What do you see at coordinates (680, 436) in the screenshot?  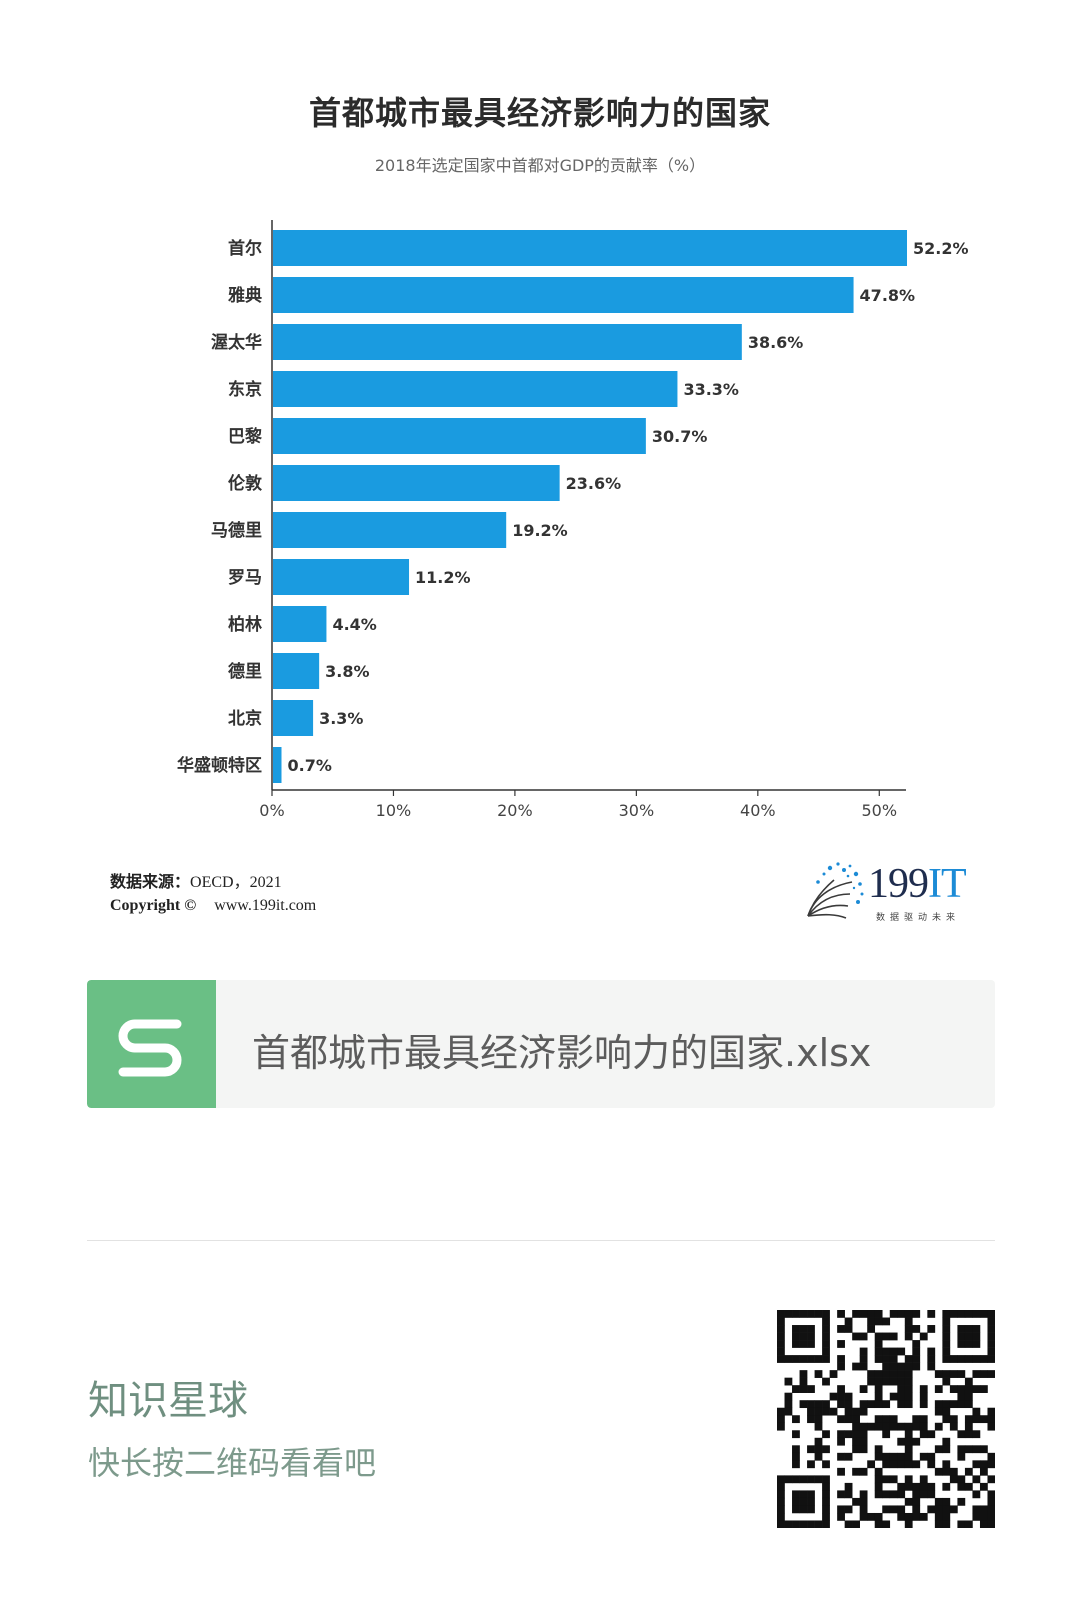 I see `value-label: 30.7%` at bounding box center [680, 436].